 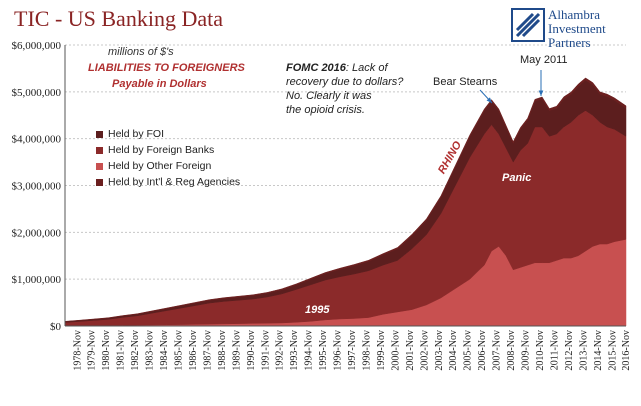 I want to click on x-tick-label: 1981-Nov, so click(x=121, y=350).